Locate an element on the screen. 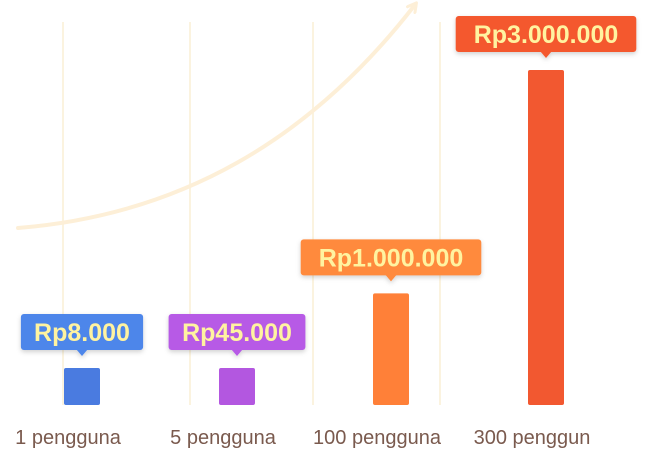 This screenshot has height=457, width=655. category-label-2: 5 pengguna is located at coordinates (223, 438).